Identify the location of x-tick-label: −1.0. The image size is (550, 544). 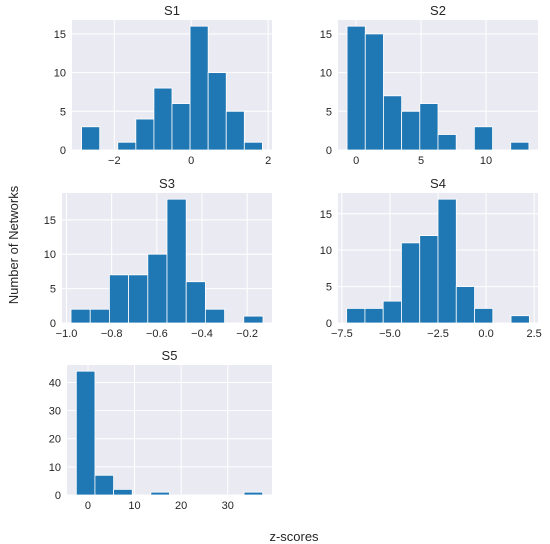
(67, 334).